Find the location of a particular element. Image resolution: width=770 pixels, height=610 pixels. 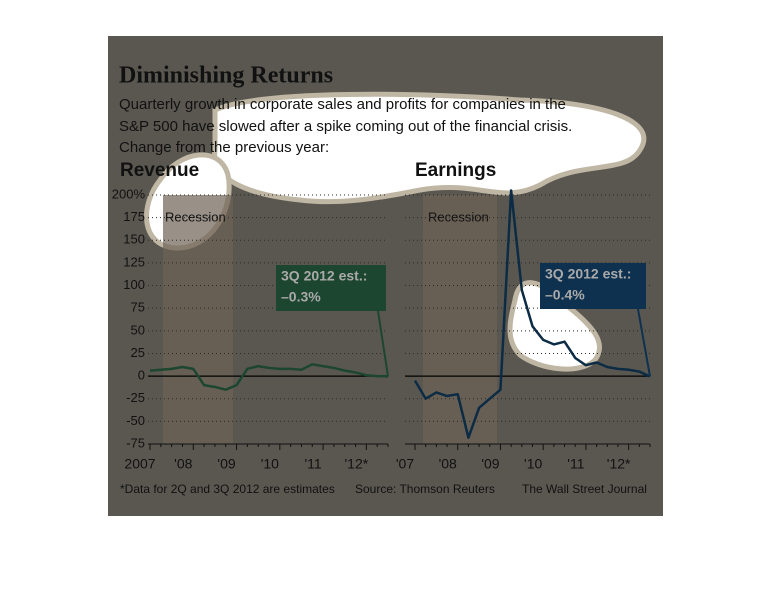

x-tick-label: '07 is located at coordinates (405, 464).